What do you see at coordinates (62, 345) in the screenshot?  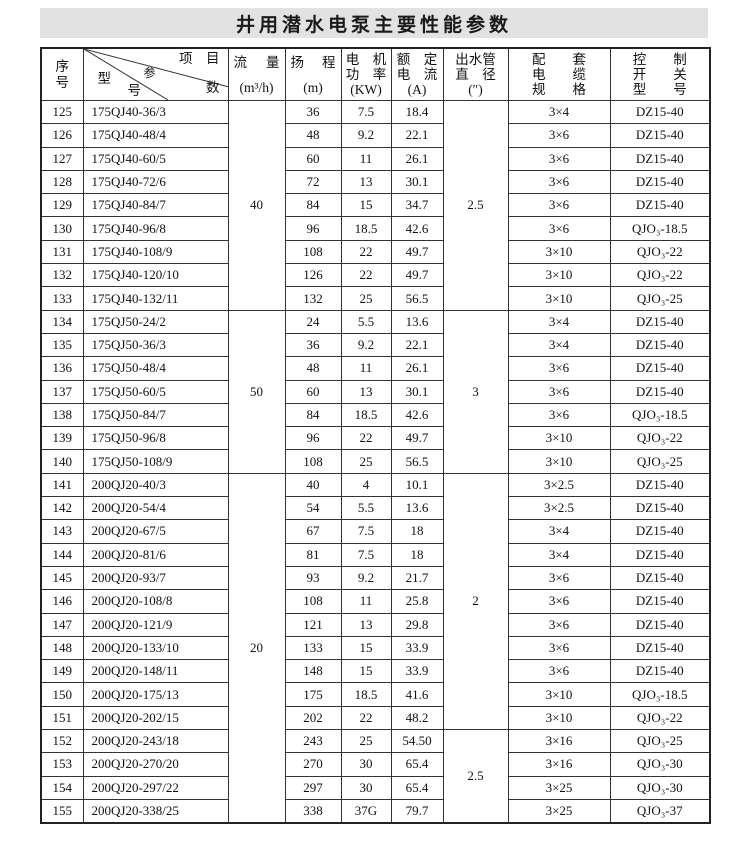 I see `seq-cell: 135` at bounding box center [62, 345].